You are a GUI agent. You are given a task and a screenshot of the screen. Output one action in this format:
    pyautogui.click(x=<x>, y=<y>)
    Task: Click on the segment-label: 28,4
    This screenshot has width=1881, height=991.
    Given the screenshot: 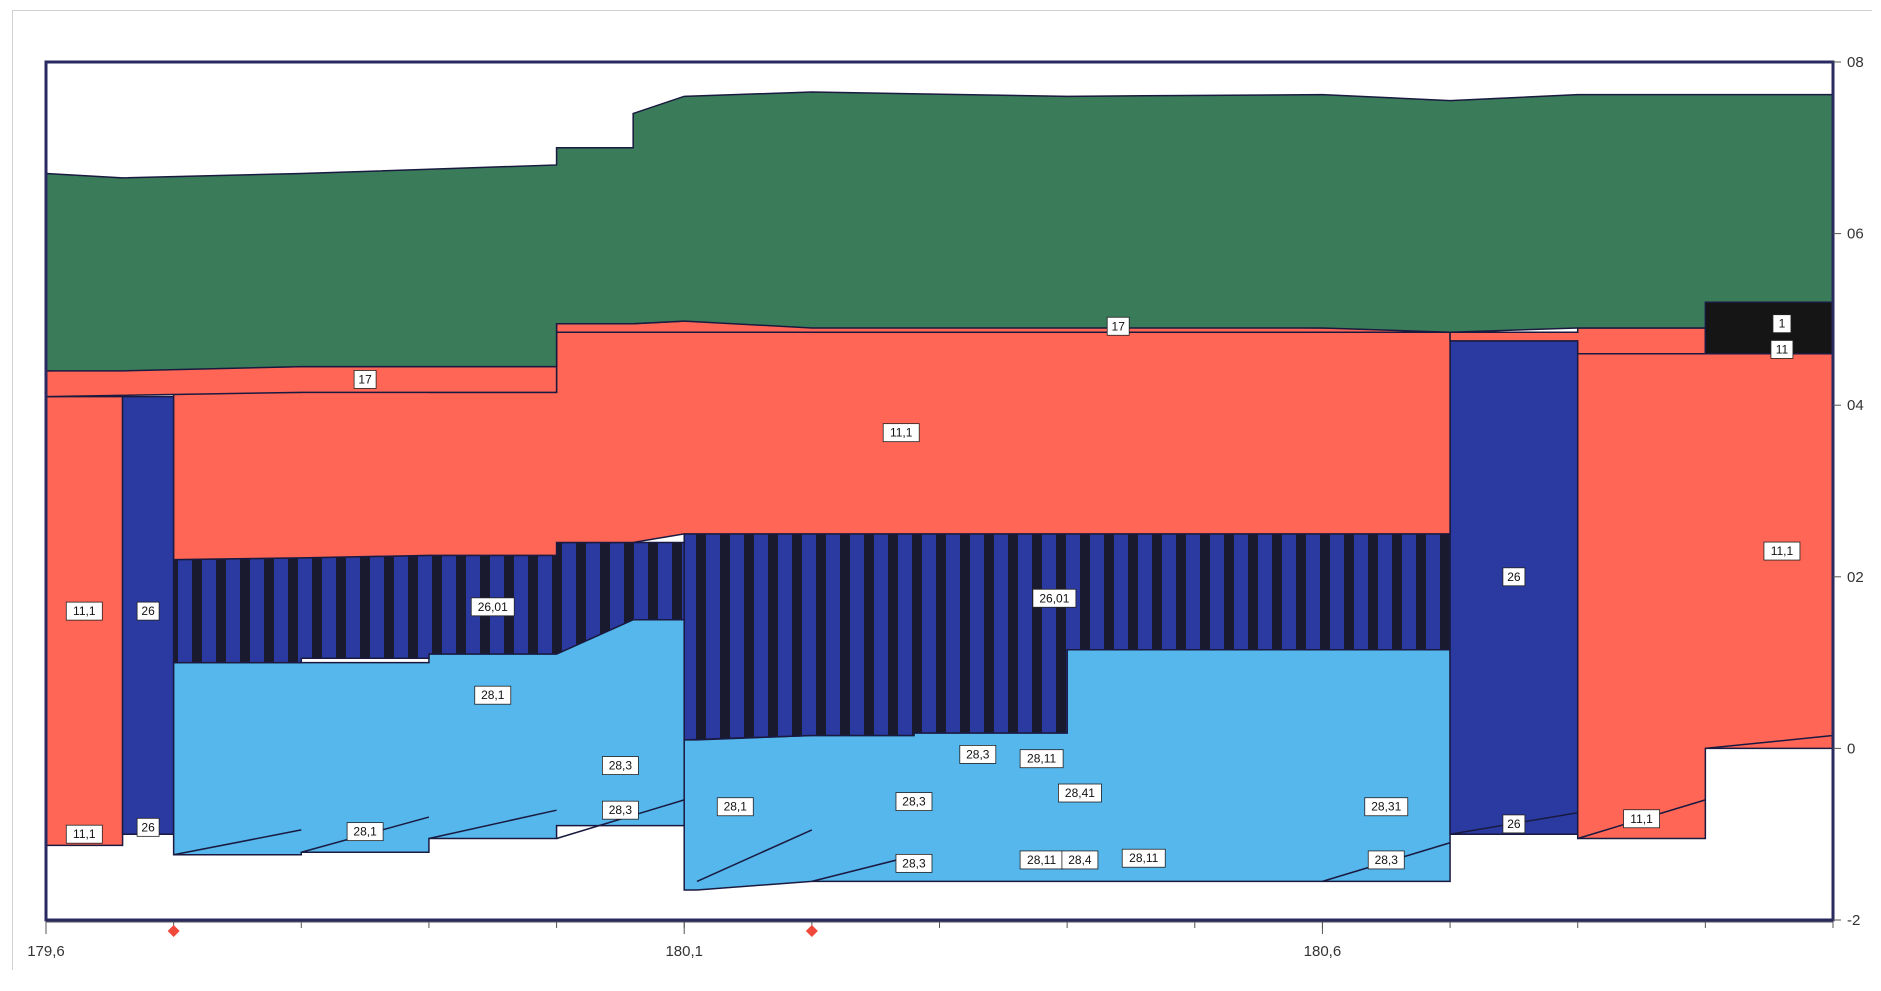 What is the action you would take?
    pyautogui.click(x=1080, y=860)
    